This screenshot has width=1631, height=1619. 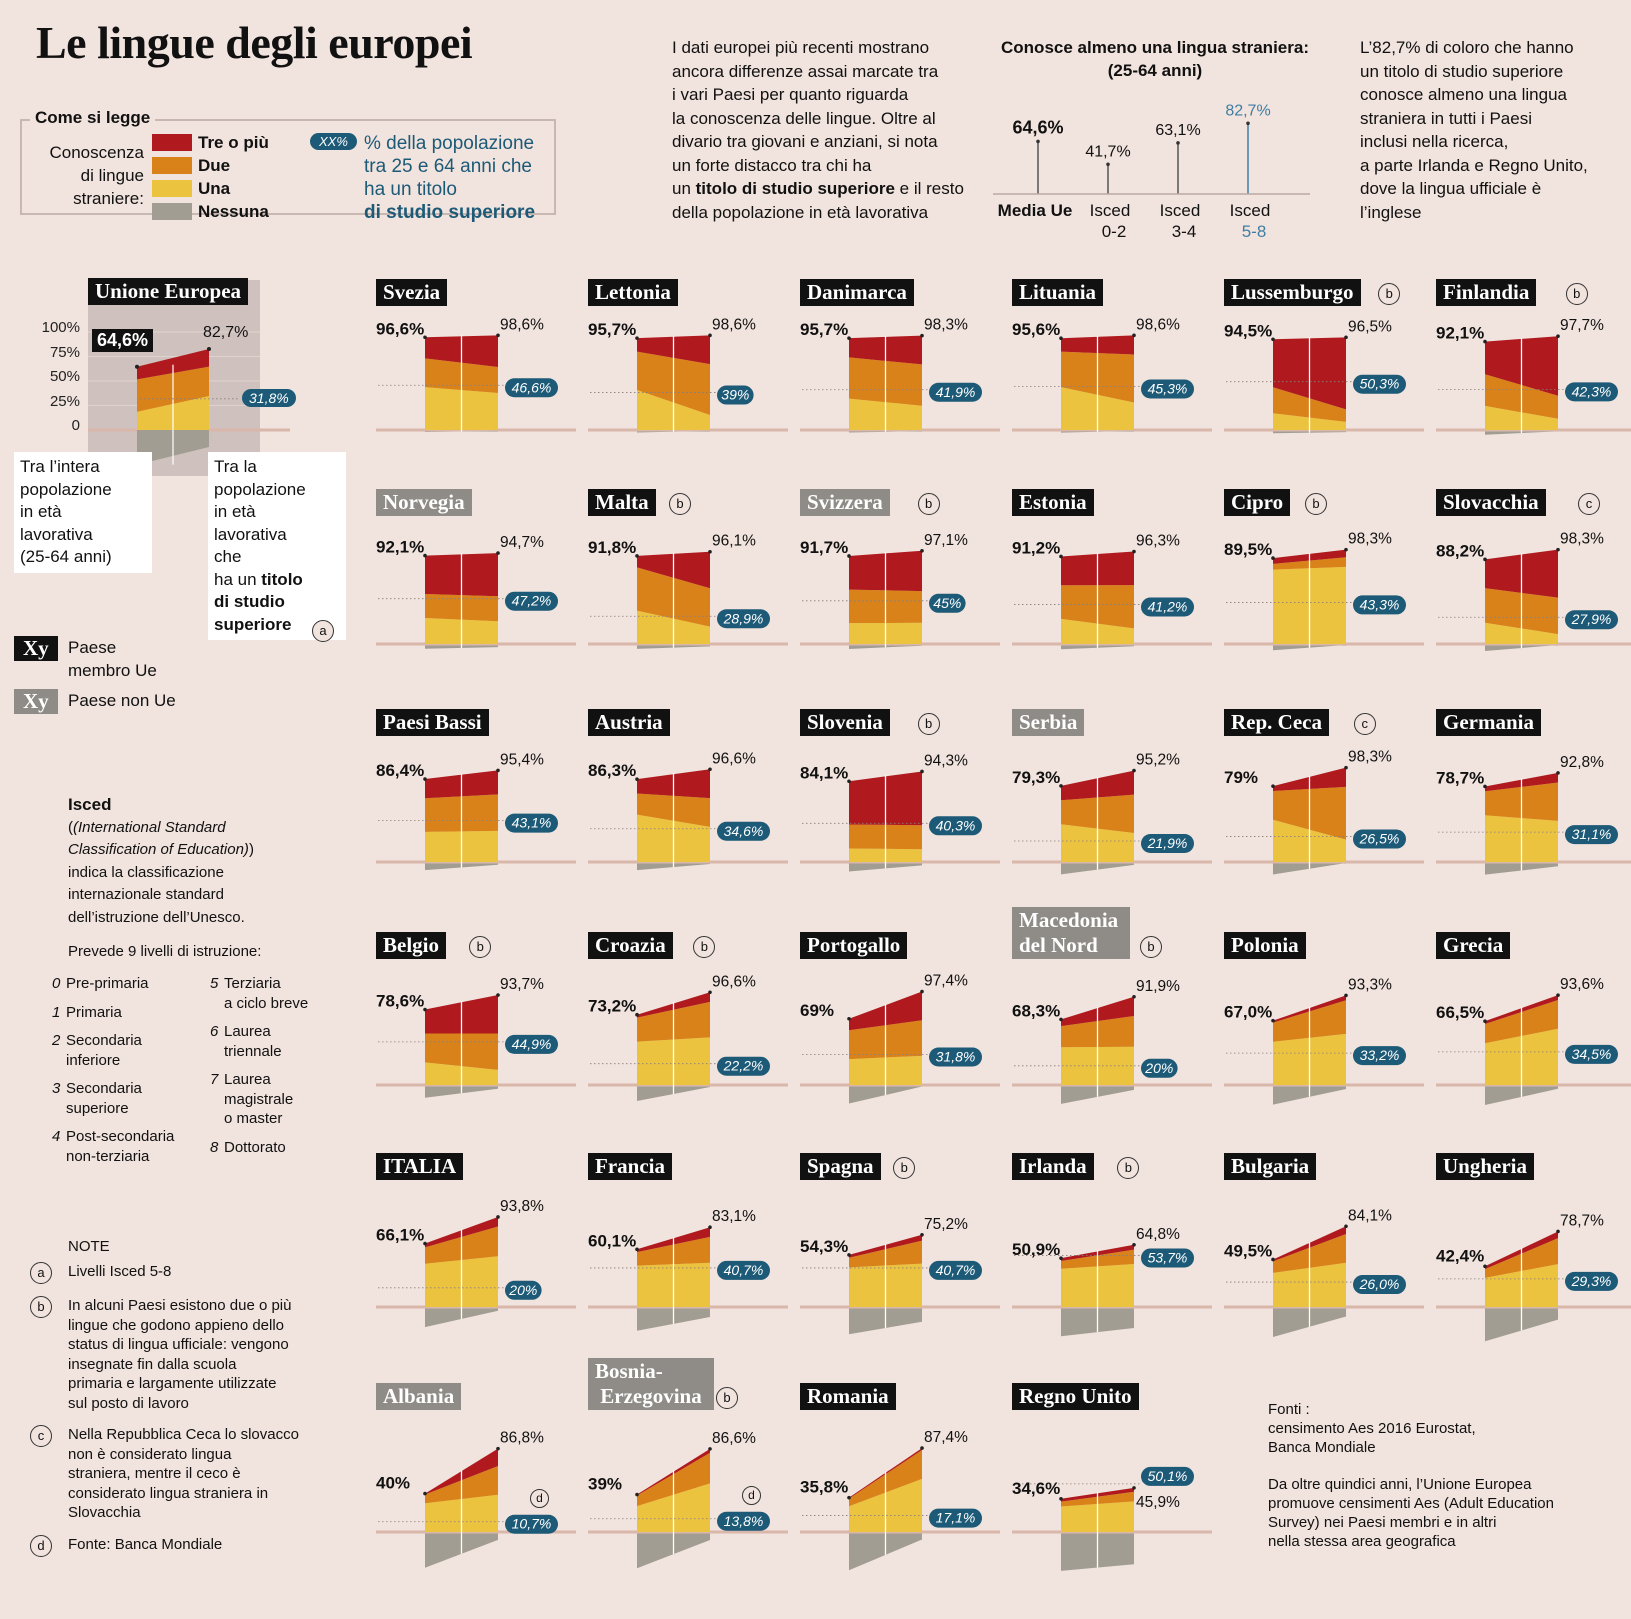 I want to click on note-item: d Fonte: Banca Mondiale, so click(x=164, y=1545).